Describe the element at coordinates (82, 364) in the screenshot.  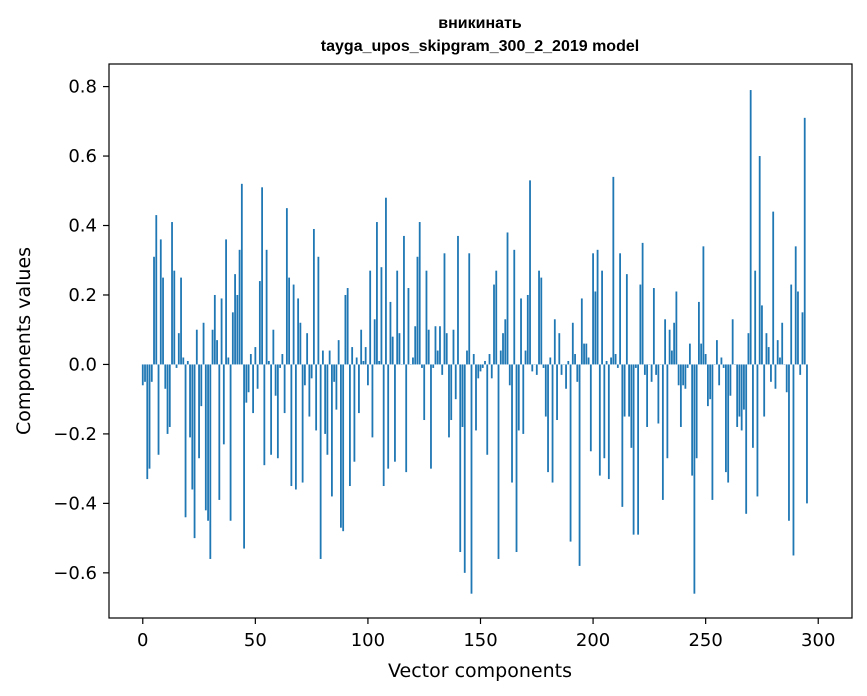
I see `y-tick-label: 0.0` at that location.